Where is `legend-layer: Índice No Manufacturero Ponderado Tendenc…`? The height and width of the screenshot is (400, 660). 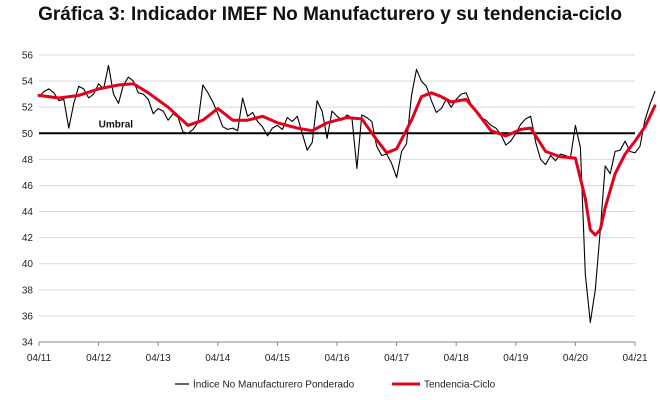
legend-layer: Índice No Manufacturero Ponderado Tendenc… is located at coordinates (335, 384).